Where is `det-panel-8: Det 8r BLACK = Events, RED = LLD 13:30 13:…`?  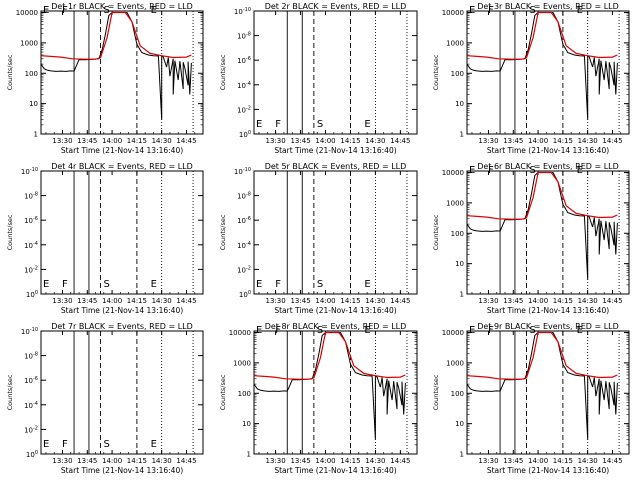 det-panel-8: Det 8r BLACK = Events, RED = LLD 13:30 13:… is located at coordinates (318, 398).